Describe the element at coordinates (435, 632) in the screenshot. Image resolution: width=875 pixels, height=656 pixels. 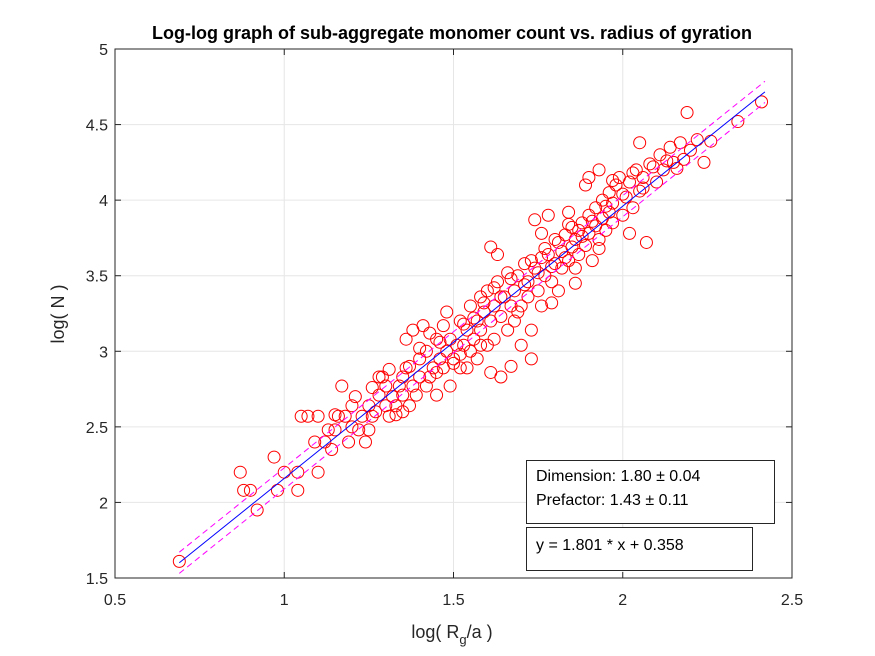
I see `x-axis-label-prefix: log( R` at that location.